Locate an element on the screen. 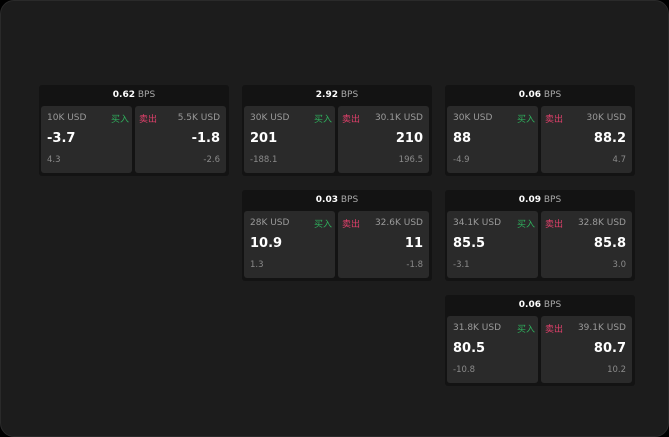  spread-header: 2.92 BPS is located at coordinates (337, 95).